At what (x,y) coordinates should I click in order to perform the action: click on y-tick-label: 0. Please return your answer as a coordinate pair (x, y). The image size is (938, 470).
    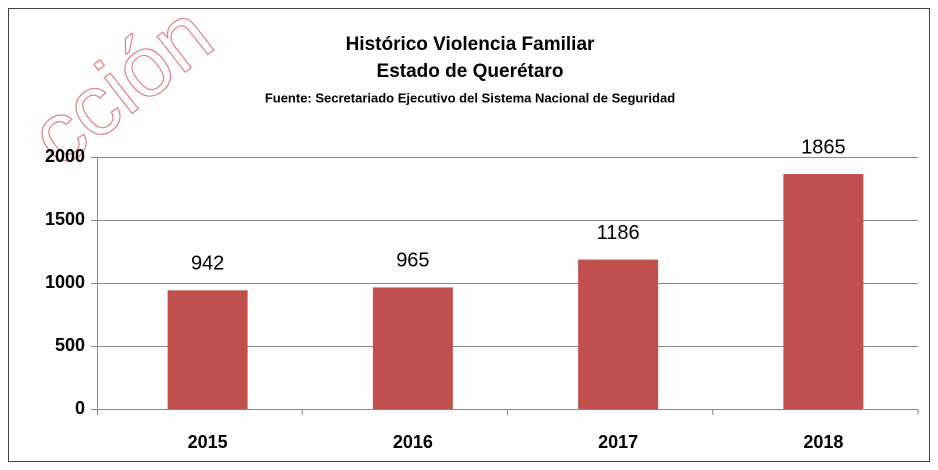
    Looking at the image, I should click on (80, 408).